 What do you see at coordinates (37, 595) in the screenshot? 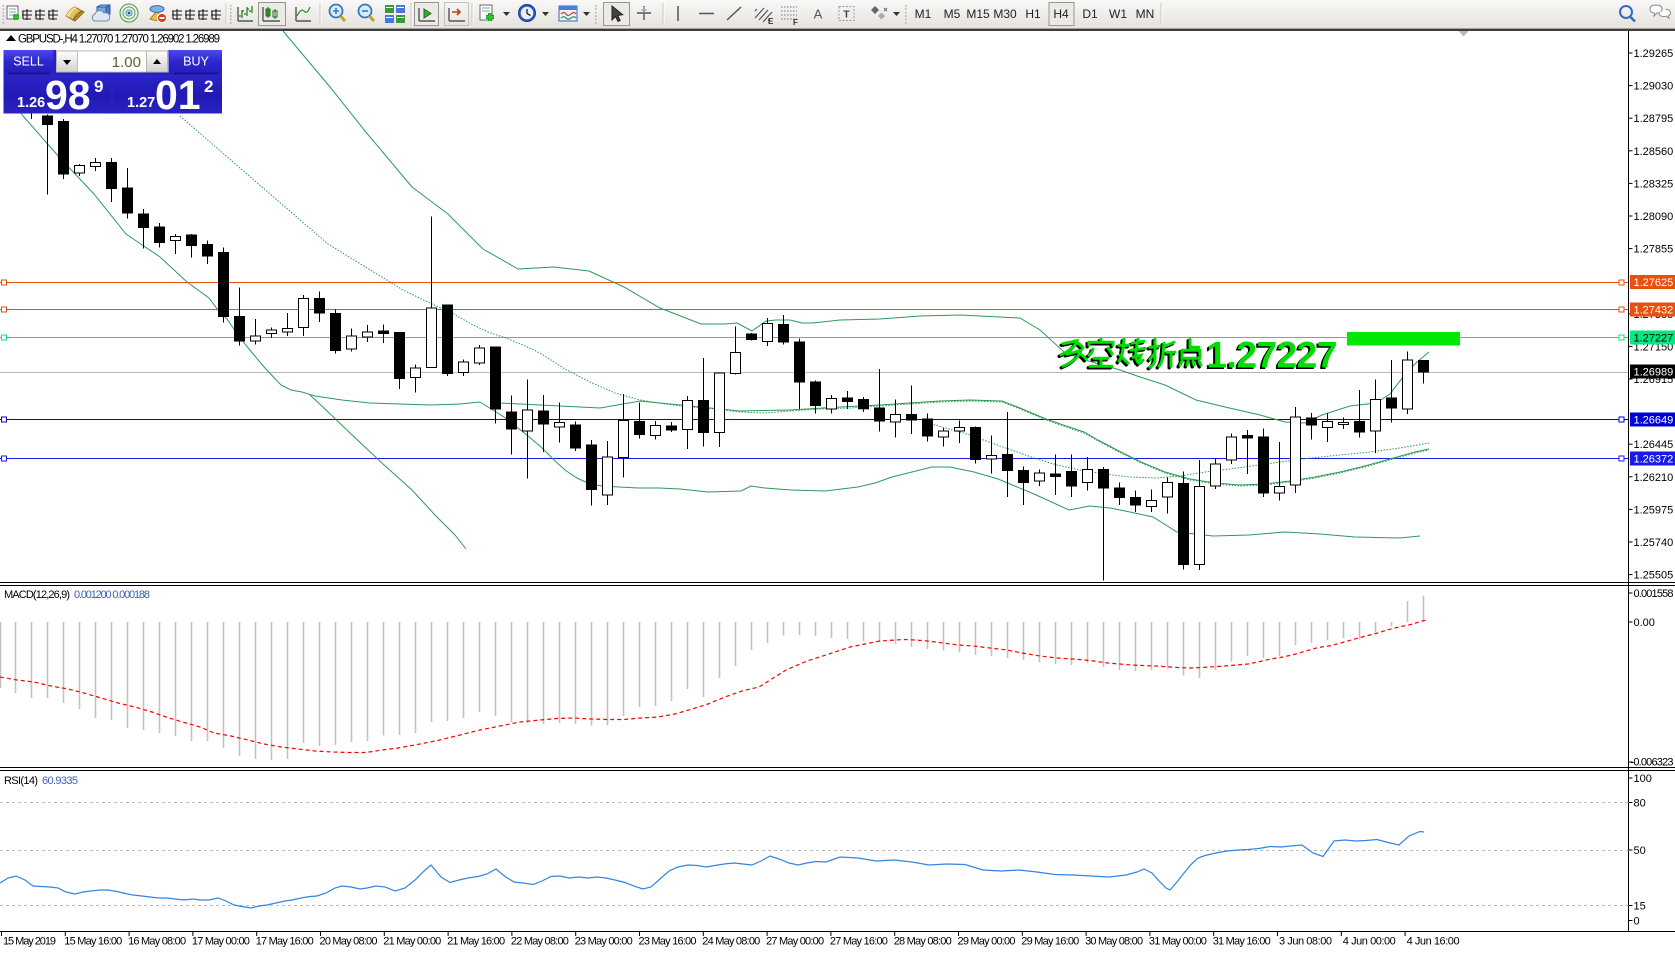
I see `svg-text: MACD(12,26,9)` at bounding box center [37, 595].